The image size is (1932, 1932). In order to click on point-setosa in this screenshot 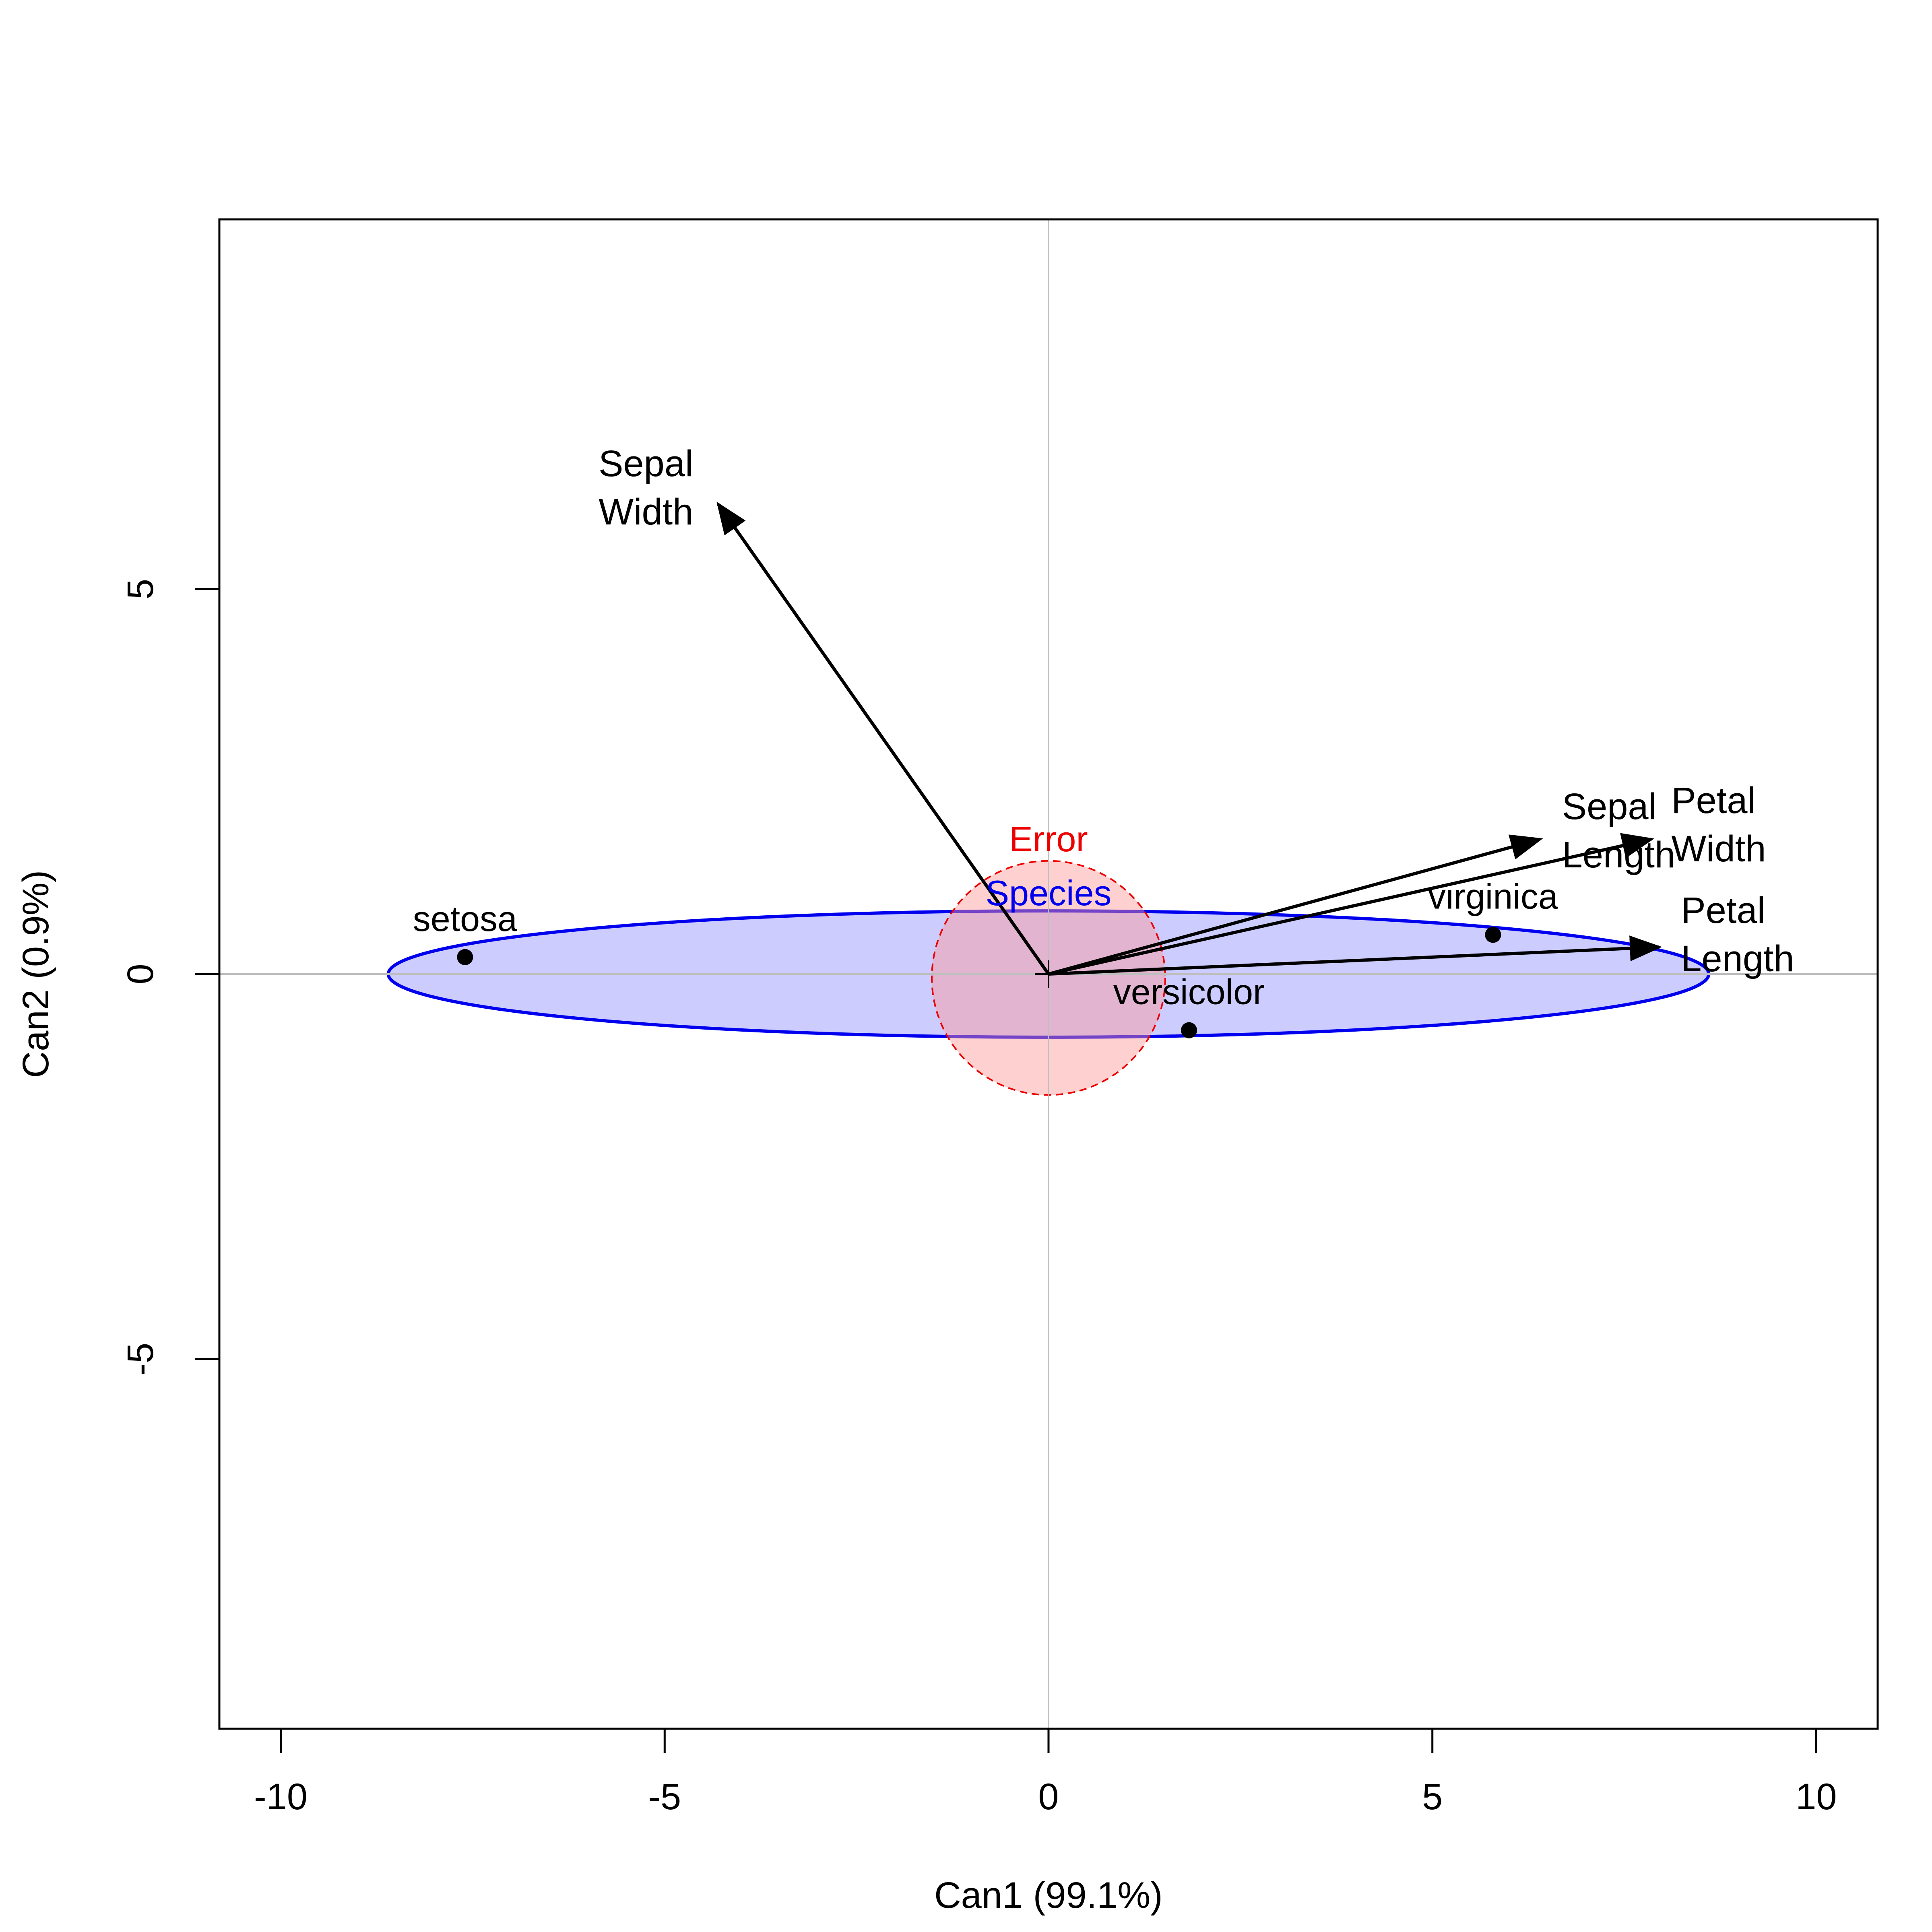, I will do `click(465, 957)`.